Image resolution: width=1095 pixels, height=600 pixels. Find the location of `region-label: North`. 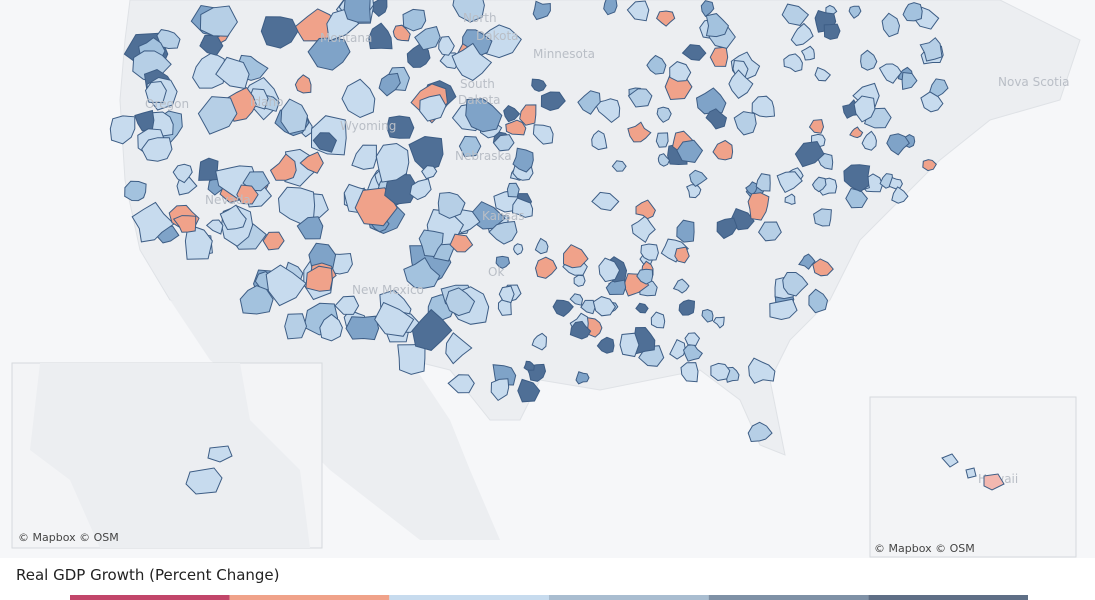

region-label: North is located at coordinates (480, 18).